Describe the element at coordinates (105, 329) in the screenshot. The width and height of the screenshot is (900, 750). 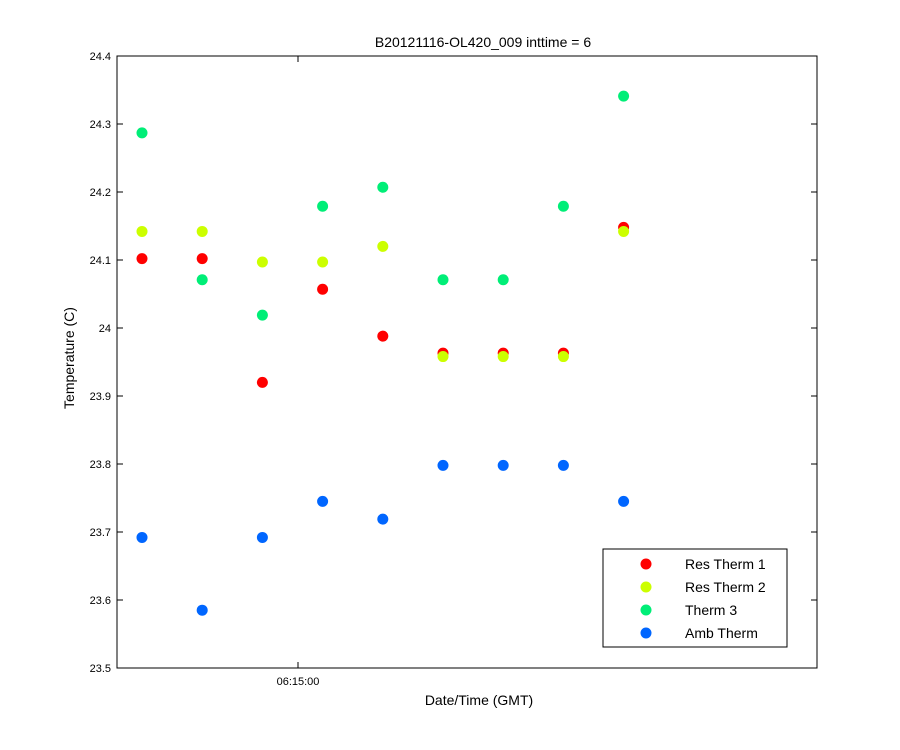
I see `y-tick-label: 24` at that location.